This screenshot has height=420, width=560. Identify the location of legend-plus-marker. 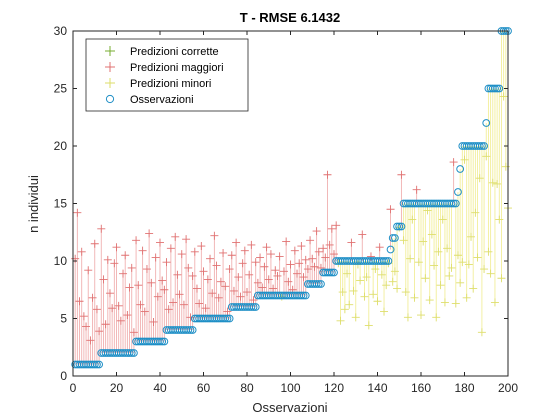
(110, 51).